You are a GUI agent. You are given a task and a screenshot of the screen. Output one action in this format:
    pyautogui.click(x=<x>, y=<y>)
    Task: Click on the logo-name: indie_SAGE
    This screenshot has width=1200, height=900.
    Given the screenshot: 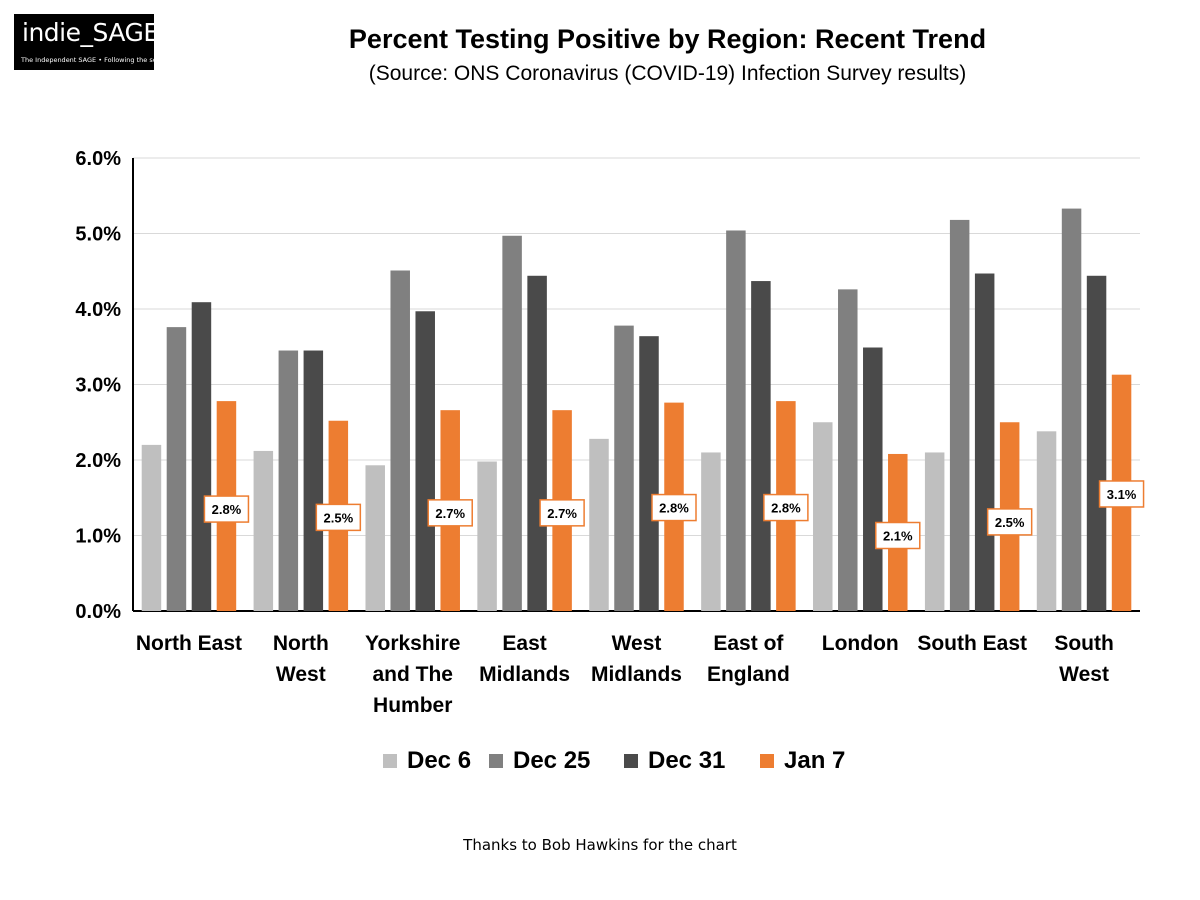 What is the action you would take?
    pyautogui.click(x=90, y=32)
    